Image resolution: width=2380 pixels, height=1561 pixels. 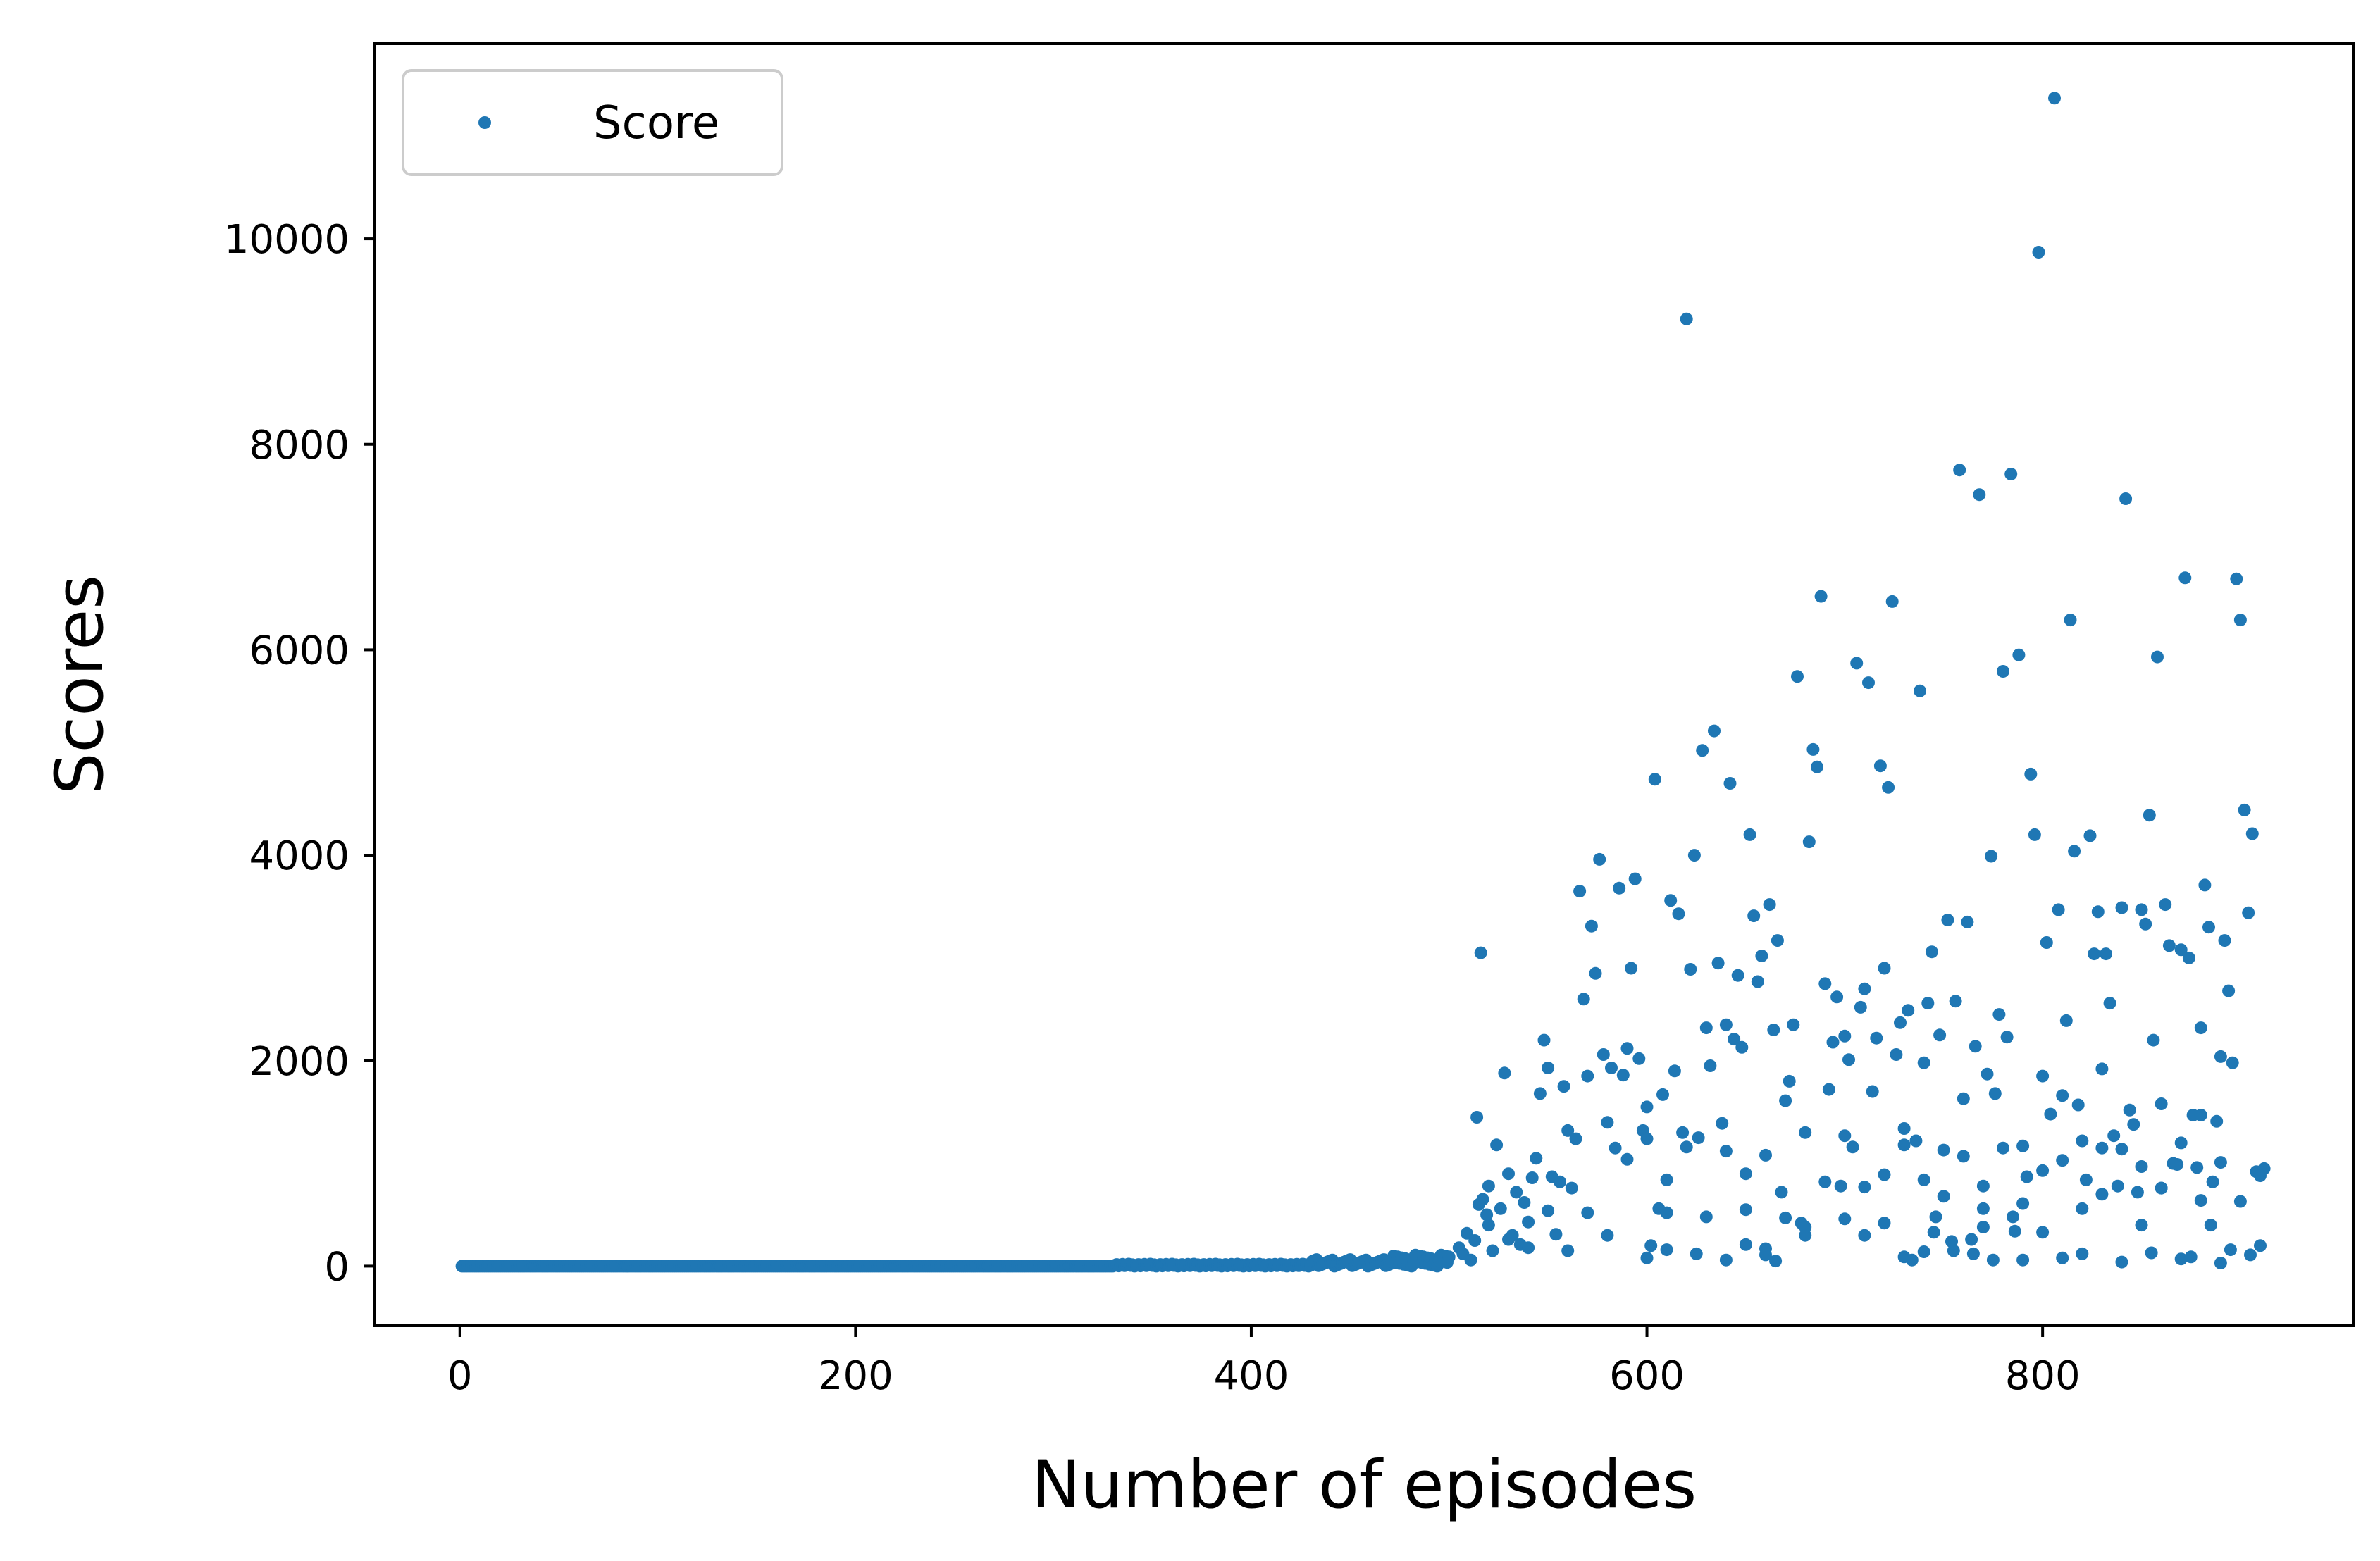 I want to click on legend: Score, so click(x=592, y=123).